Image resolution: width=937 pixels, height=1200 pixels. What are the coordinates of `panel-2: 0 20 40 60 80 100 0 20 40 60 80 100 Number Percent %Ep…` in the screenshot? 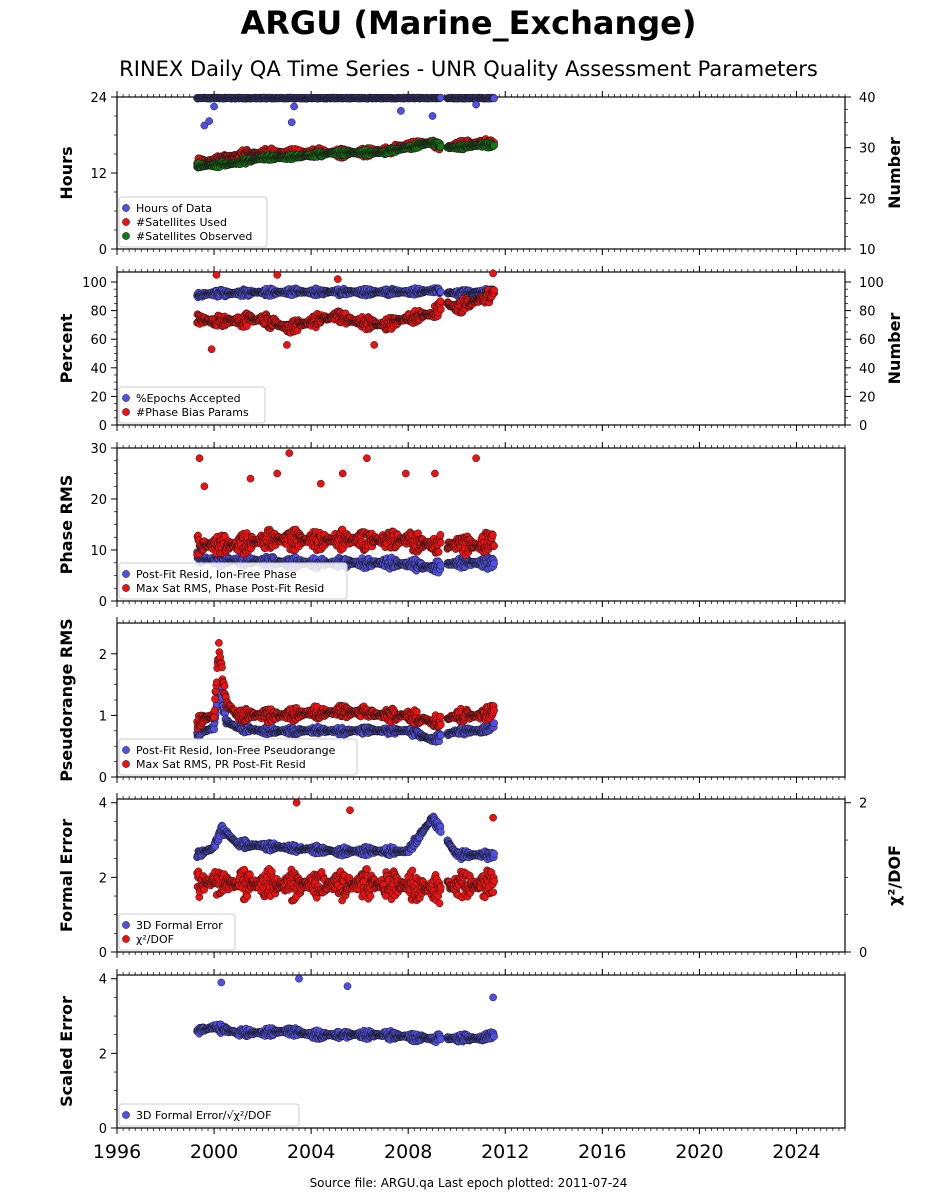 It's located at (480, 350).